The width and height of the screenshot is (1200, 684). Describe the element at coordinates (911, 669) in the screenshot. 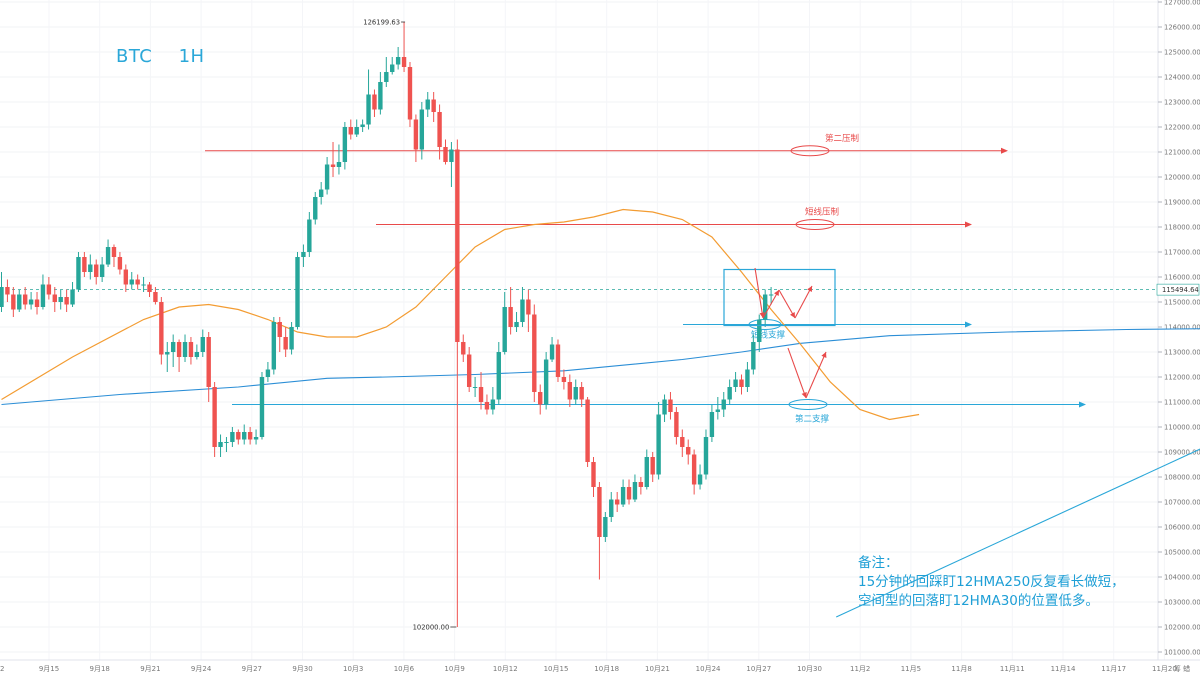

I see `date-tick-label: 11月5` at that location.